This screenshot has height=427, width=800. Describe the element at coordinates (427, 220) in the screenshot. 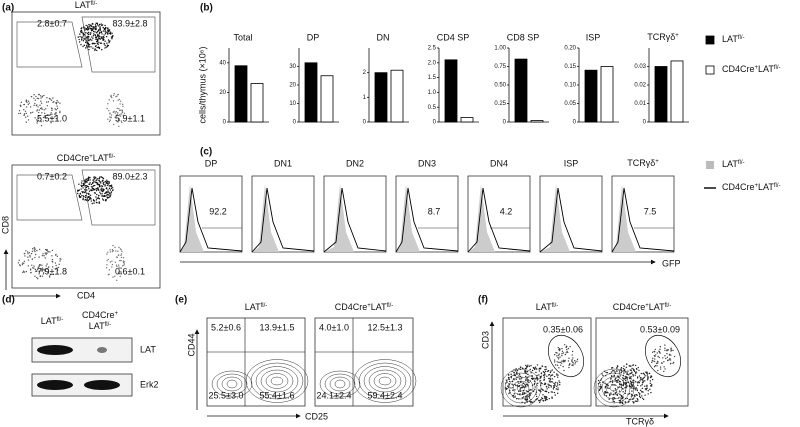

I see `sample-histogram` at that location.